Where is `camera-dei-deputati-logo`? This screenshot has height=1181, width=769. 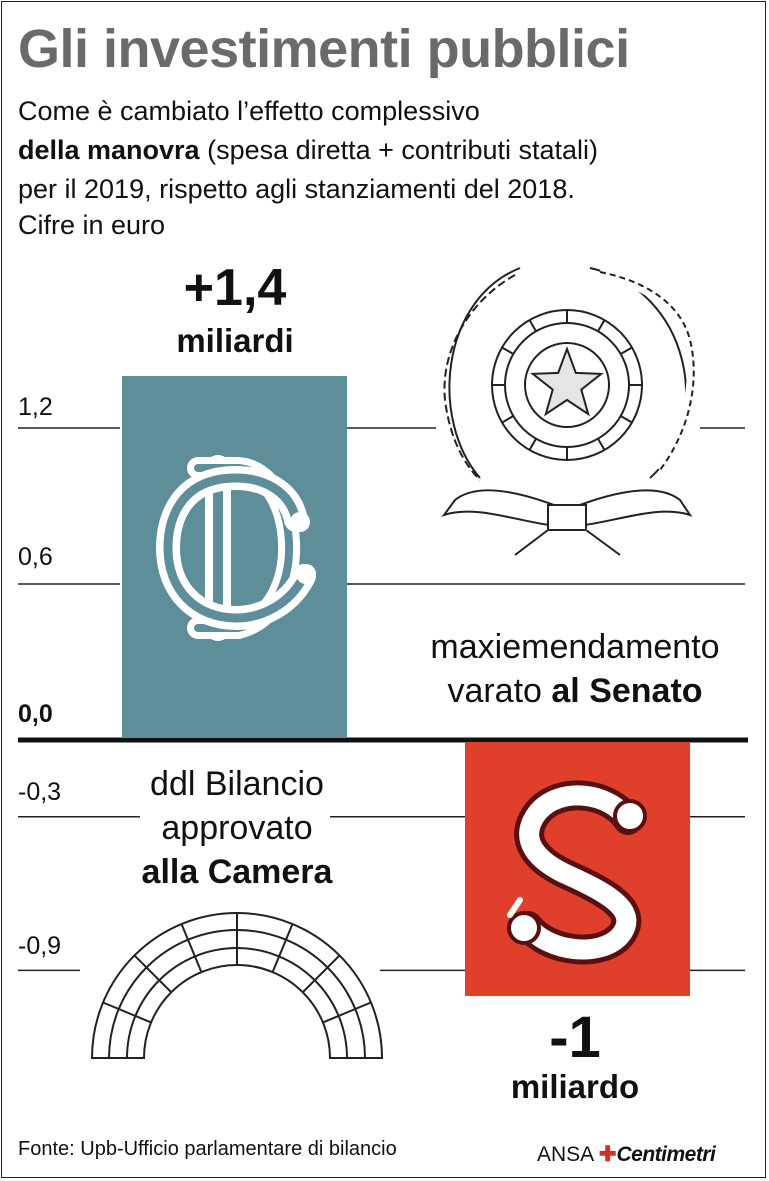
camera-dei-deputati-logo is located at coordinates (235, 548).